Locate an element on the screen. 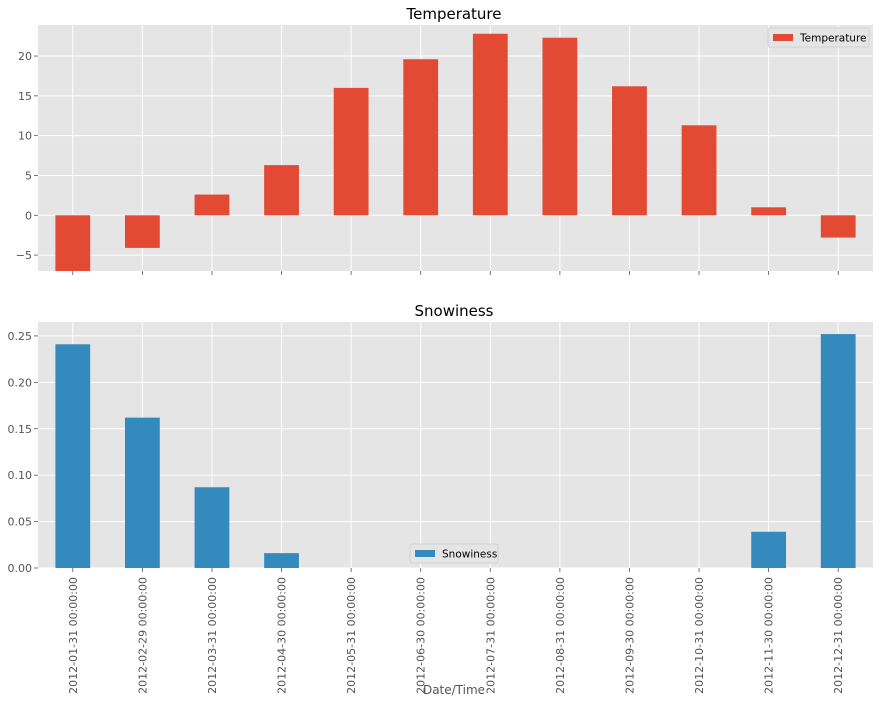 Image resolution: width=884 pixels, height=704 pixels. snowiness-y-tick-label: 0.25 is located at coordinates (20, 336).